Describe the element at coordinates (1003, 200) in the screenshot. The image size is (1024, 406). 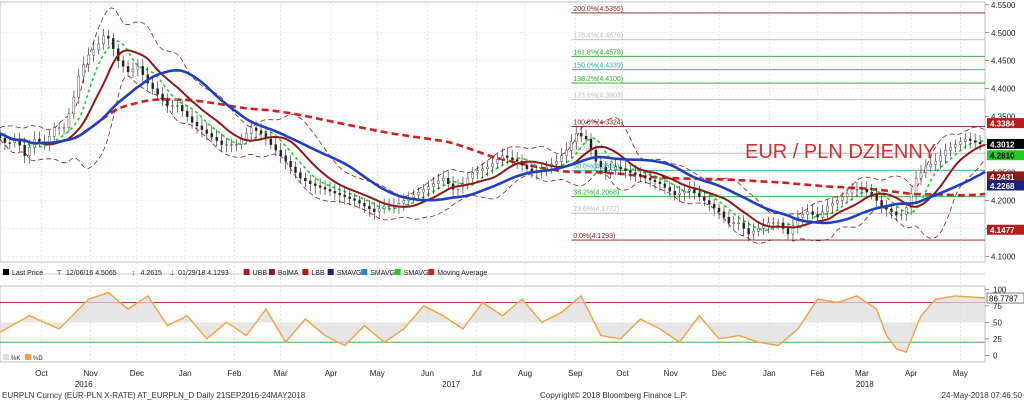
I see `y-tick-label: 4.2000` at that location.